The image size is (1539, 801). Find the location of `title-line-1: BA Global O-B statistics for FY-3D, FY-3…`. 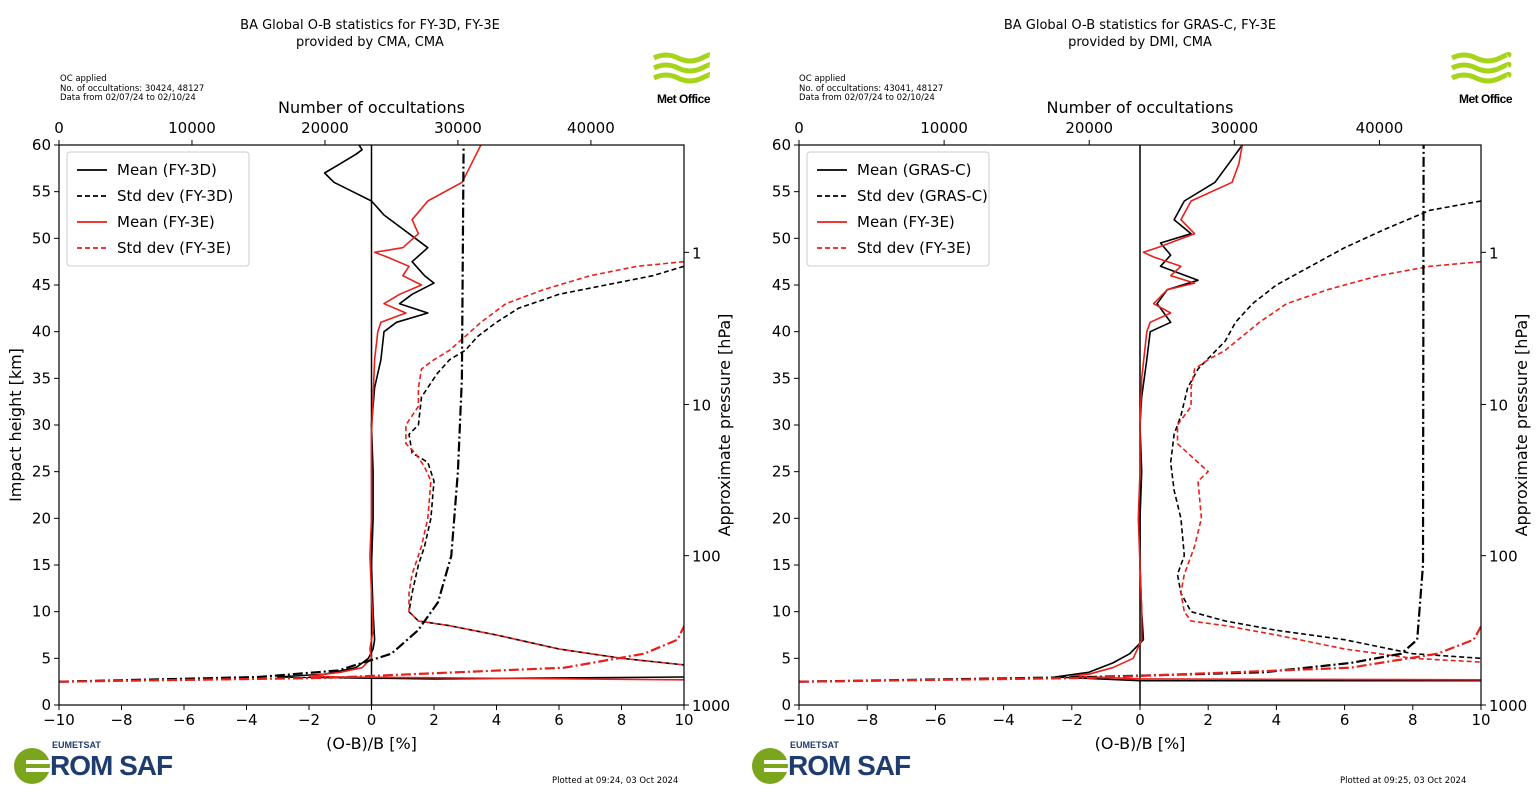

title-line-1: BA Global O-B statistics for FY-3D, FY-3… is located at coordinates (370, 25).